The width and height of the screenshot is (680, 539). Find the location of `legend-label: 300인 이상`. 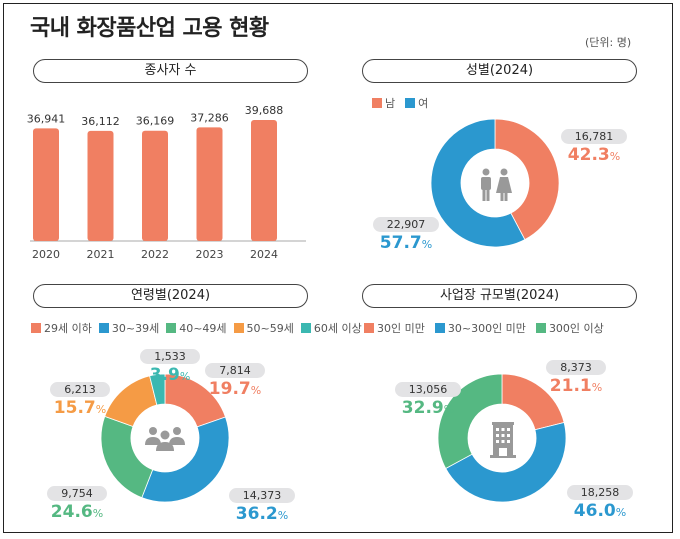

legend-label: 300인 이상 is located at coordinates (576, 328).